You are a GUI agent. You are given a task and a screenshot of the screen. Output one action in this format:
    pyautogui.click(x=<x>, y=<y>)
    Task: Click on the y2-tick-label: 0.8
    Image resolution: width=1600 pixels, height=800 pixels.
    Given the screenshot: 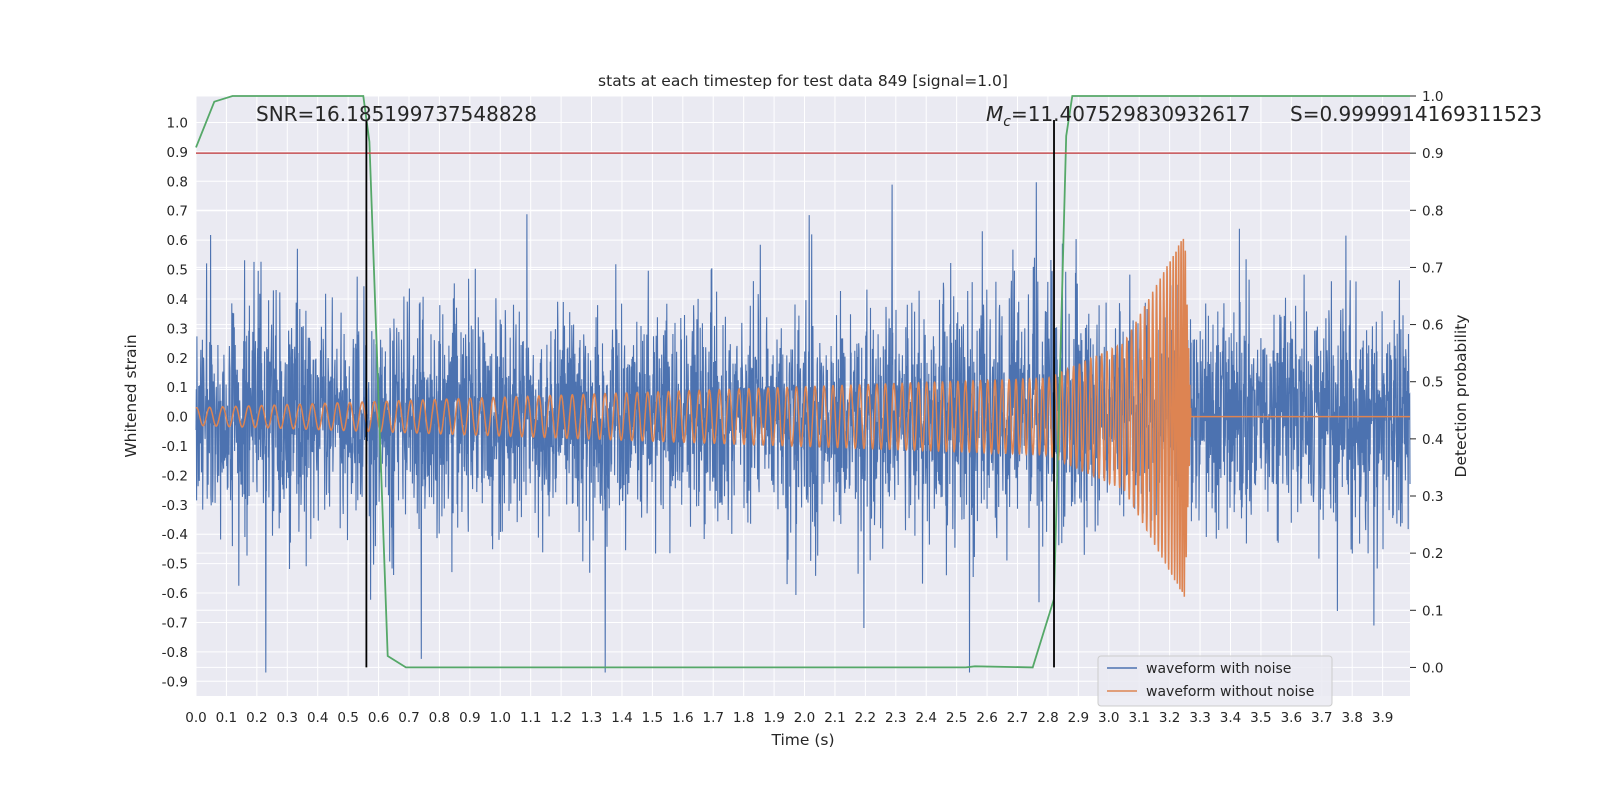 What is the action you would take?
    pyautogui.click(x=1432, y=211)
    